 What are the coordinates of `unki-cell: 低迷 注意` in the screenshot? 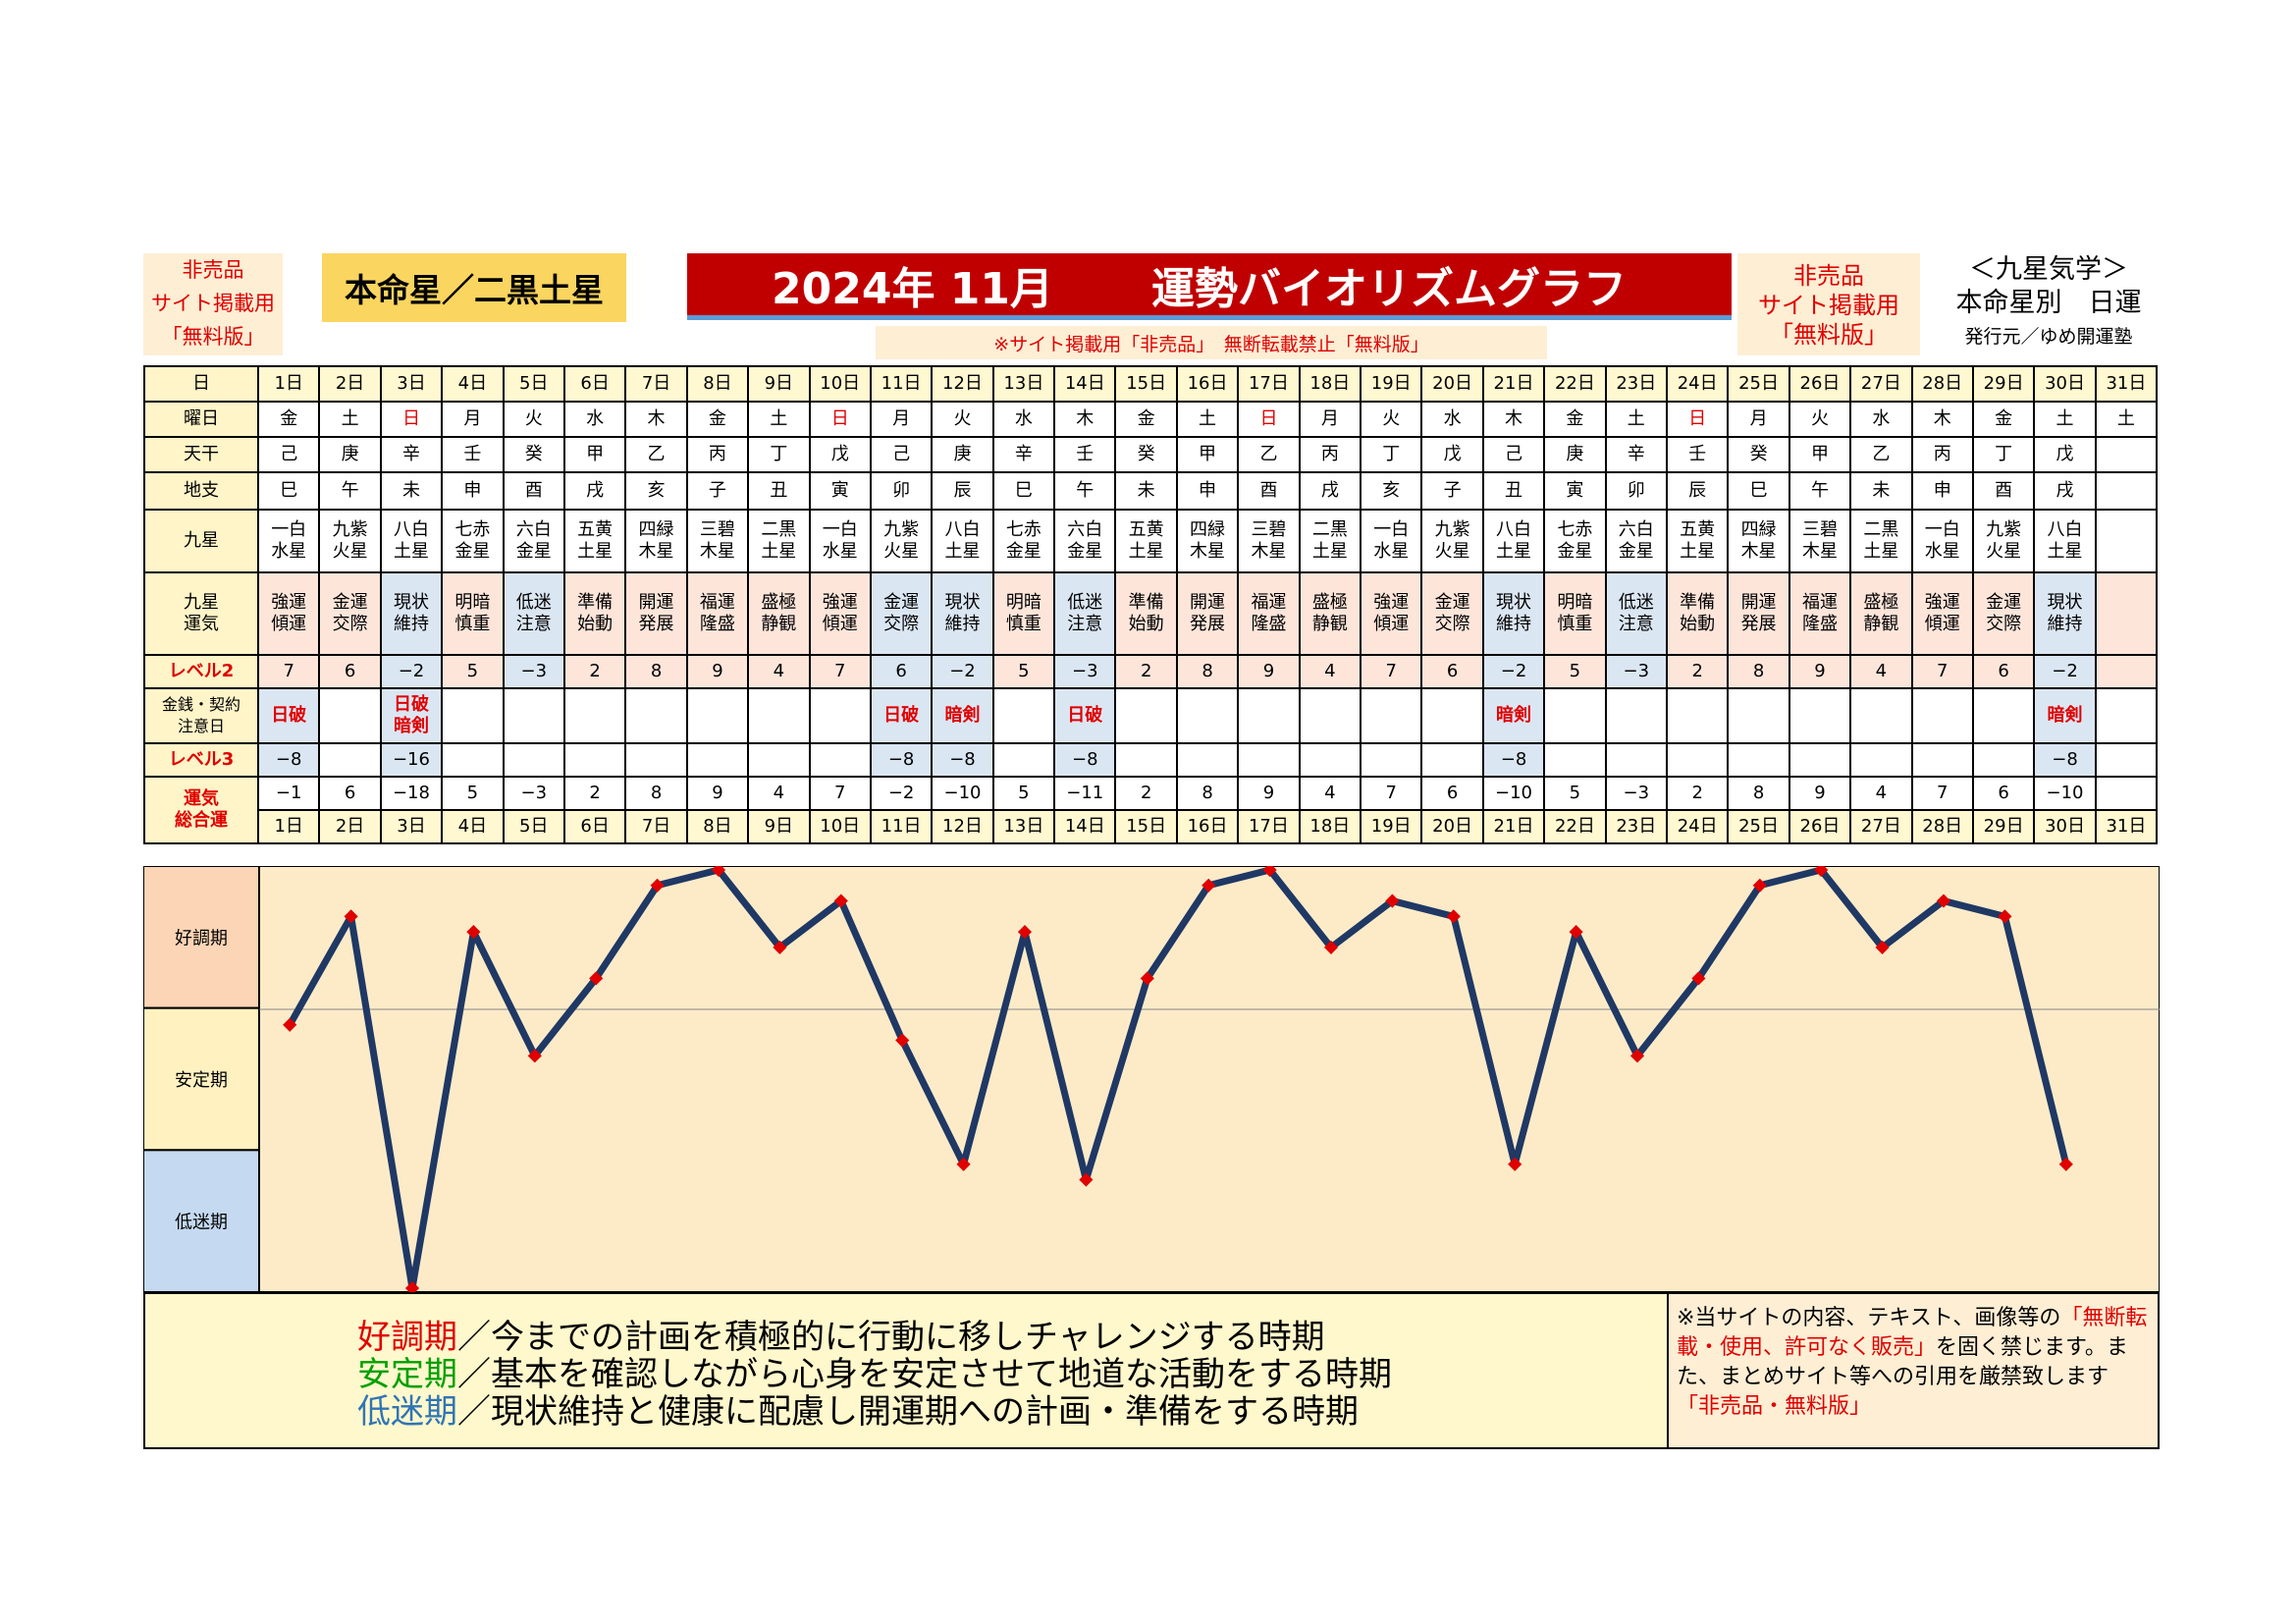 It's located at (1085, 613).